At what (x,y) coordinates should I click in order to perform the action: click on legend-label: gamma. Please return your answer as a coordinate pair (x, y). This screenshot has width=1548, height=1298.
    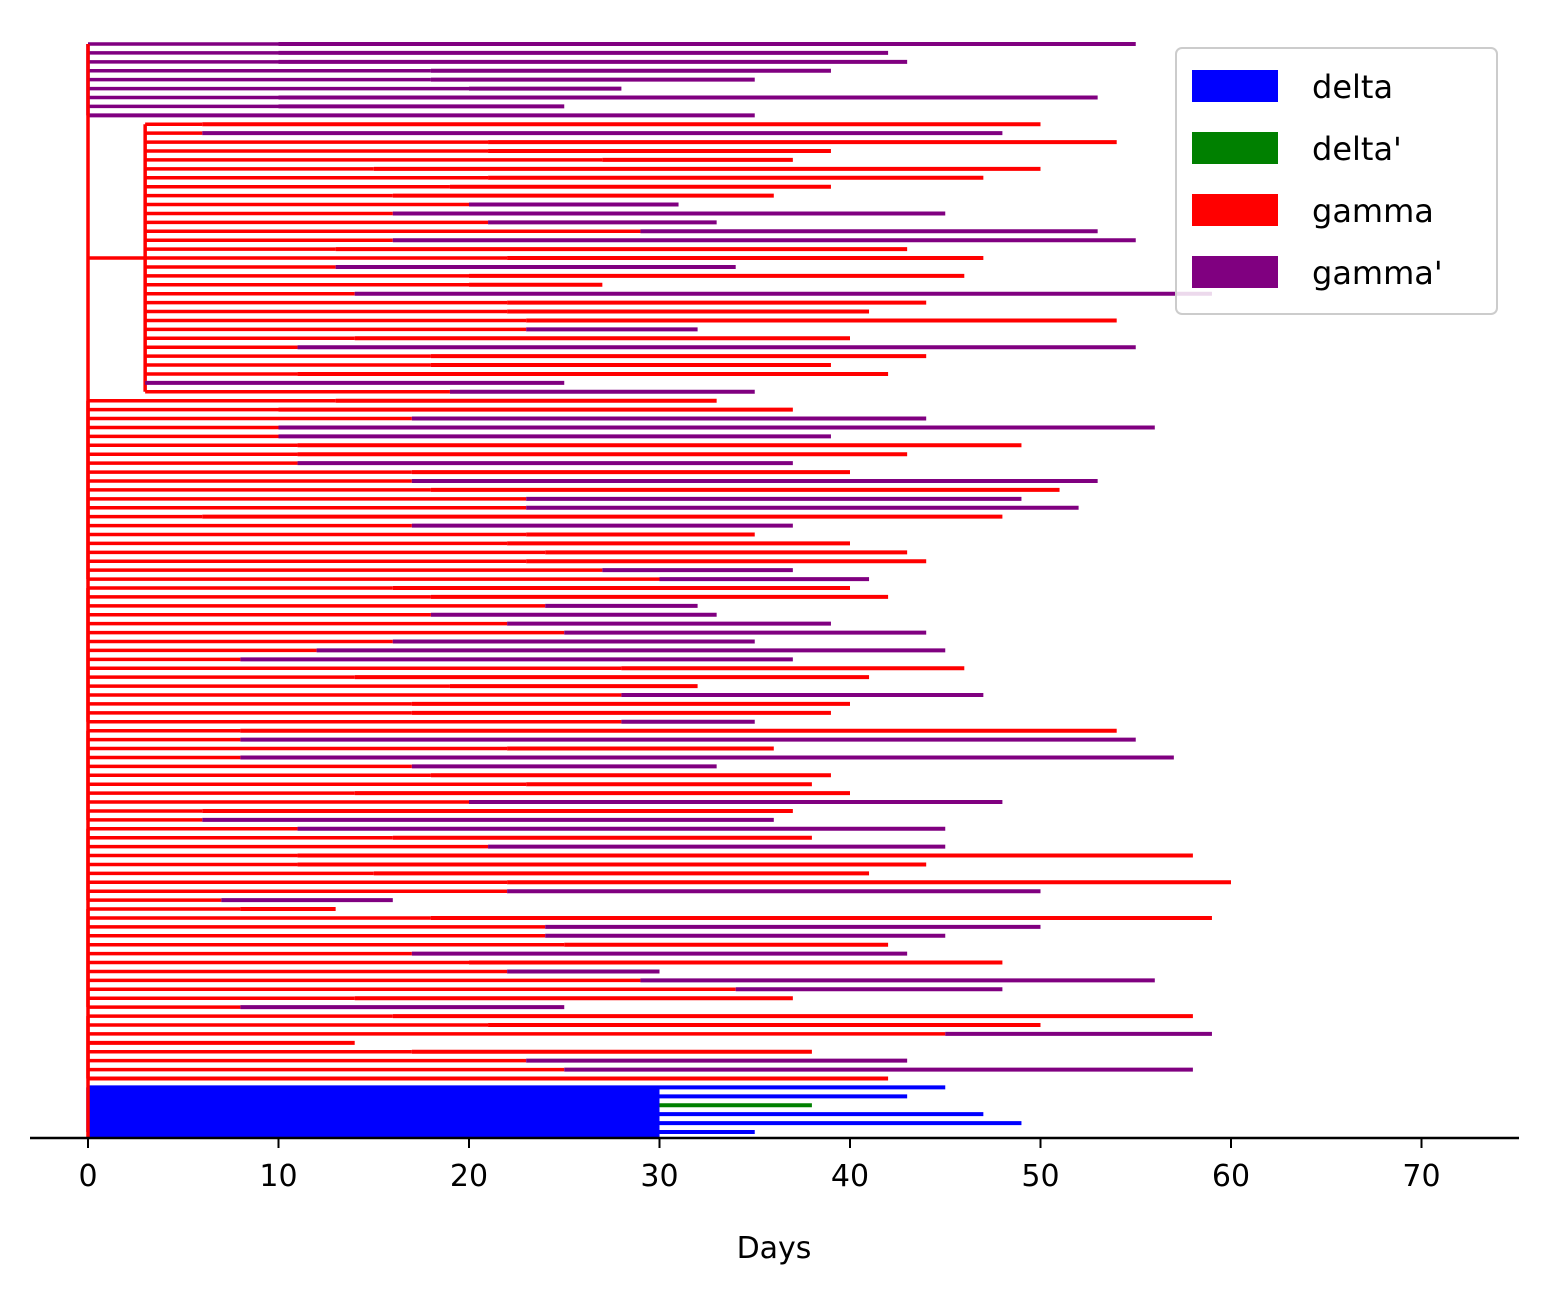
    Looking at the image, I should click on (1373, 211).